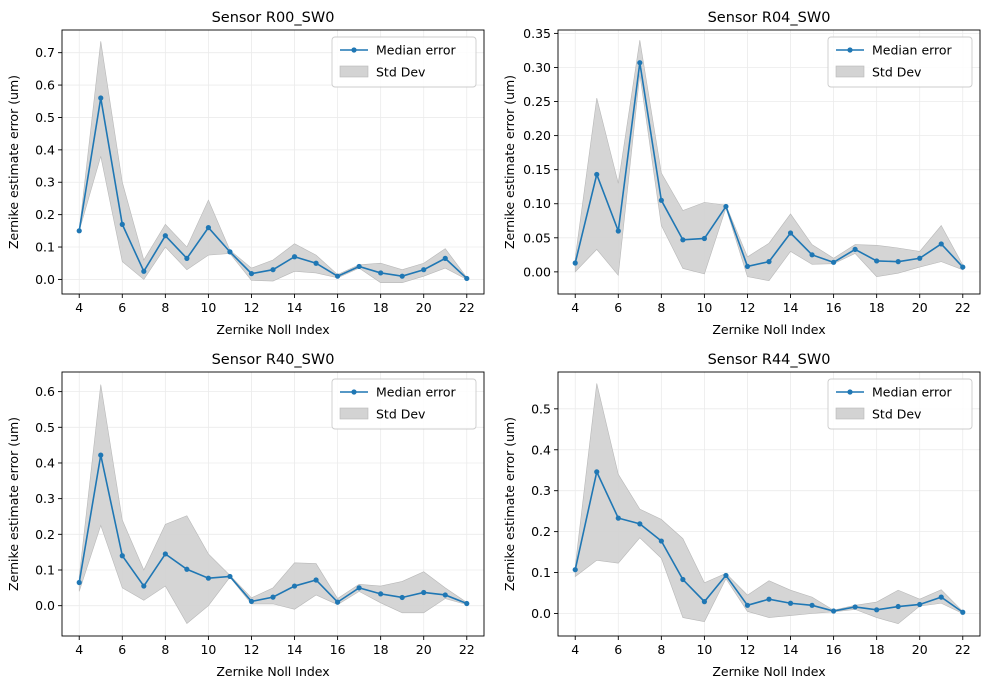 The width and height of the screenshot is (989, 690). I want to click on y-tick-label: 0.20, so click(537, 135).